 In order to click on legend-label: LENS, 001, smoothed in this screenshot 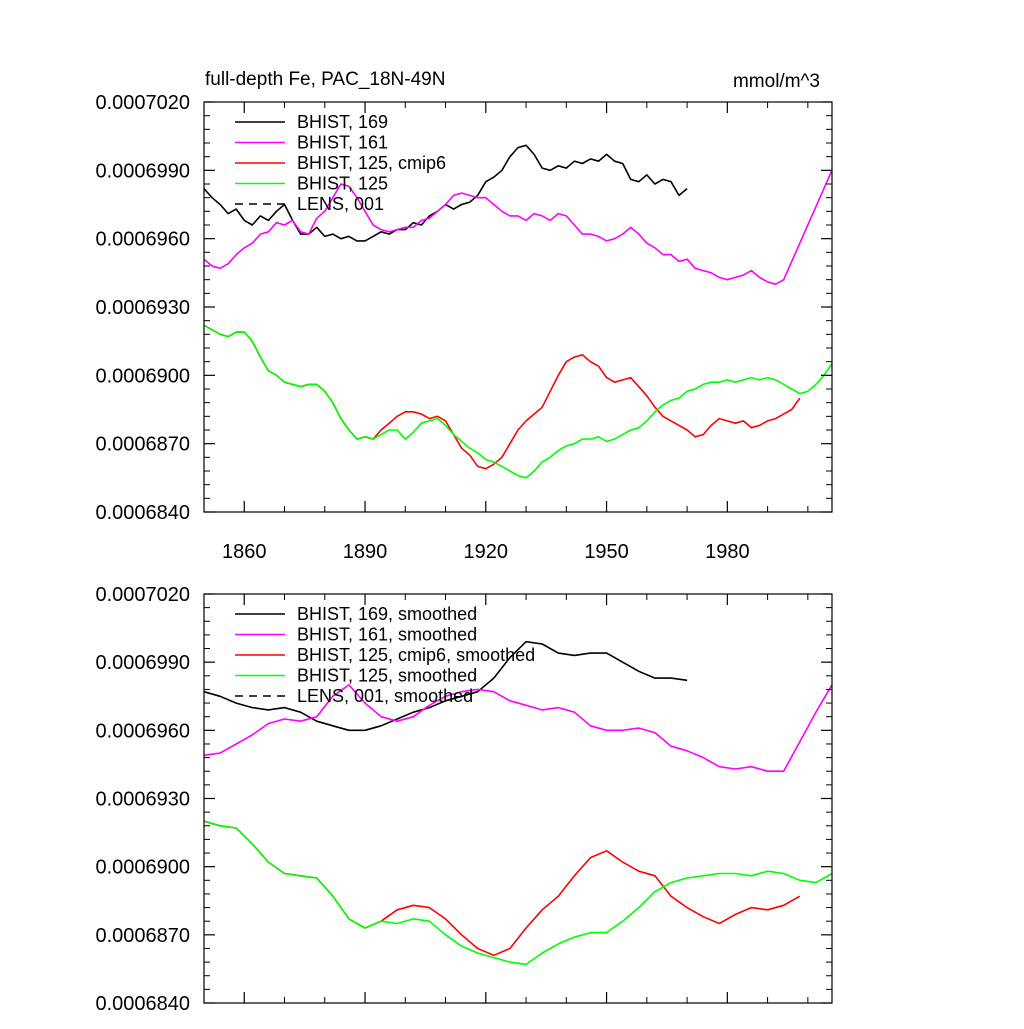, I will do `click(385, 696)`.